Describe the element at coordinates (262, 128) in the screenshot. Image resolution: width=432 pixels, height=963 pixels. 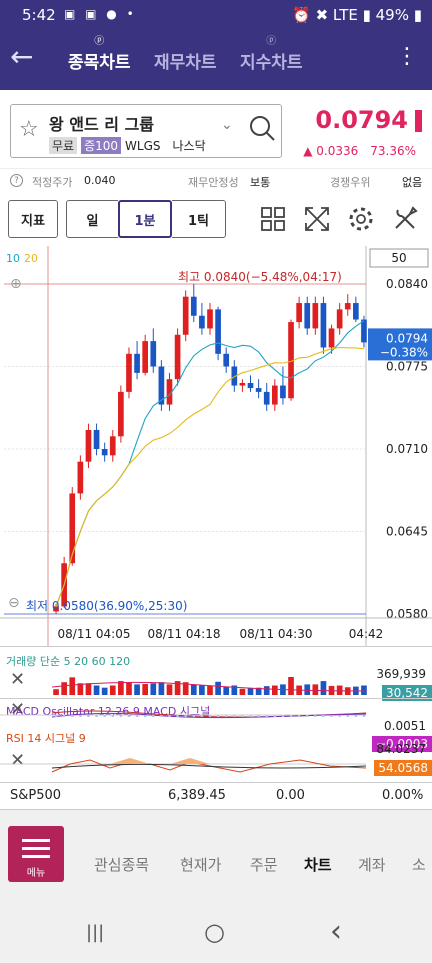
I see `search-icon` at that location.